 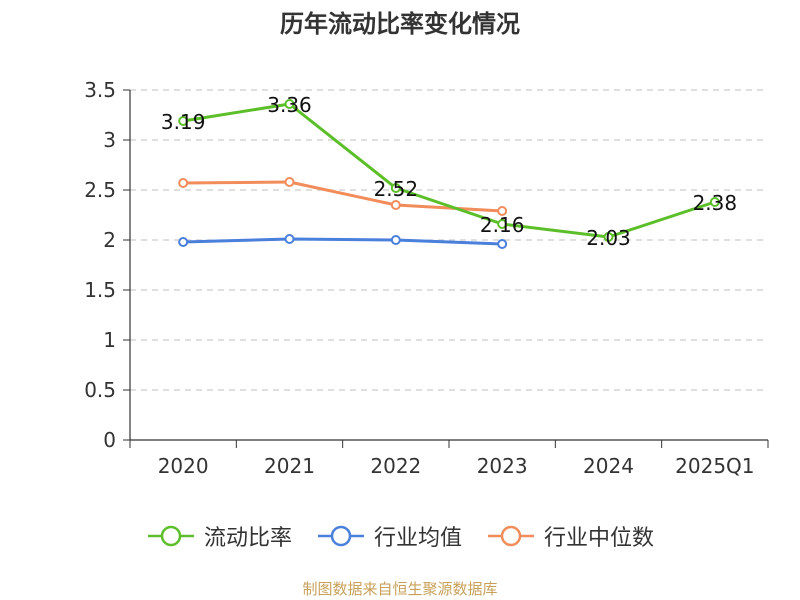 I want to click on legend-item: 行业中位数, so click(x=570, y=536).